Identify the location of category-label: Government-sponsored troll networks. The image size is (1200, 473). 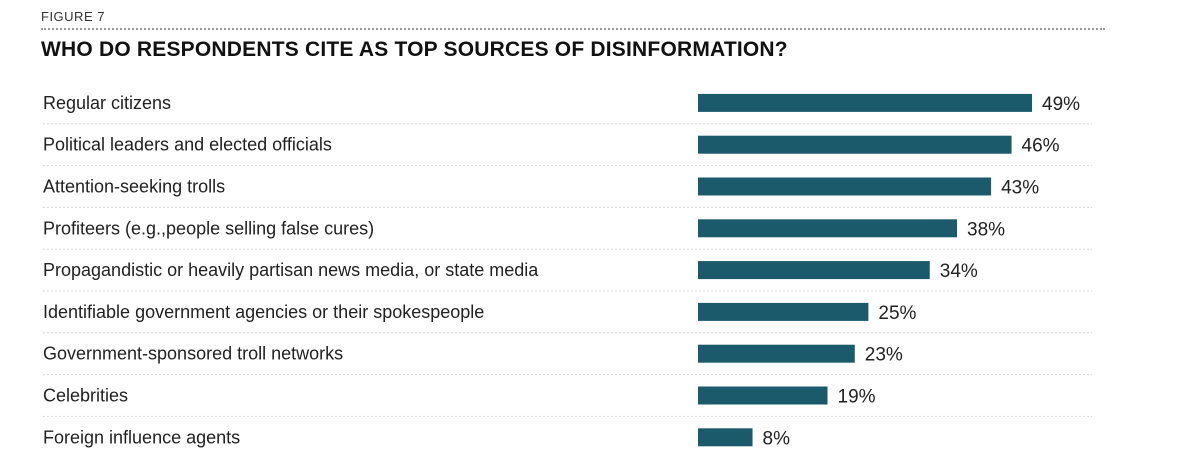
(193, 354).